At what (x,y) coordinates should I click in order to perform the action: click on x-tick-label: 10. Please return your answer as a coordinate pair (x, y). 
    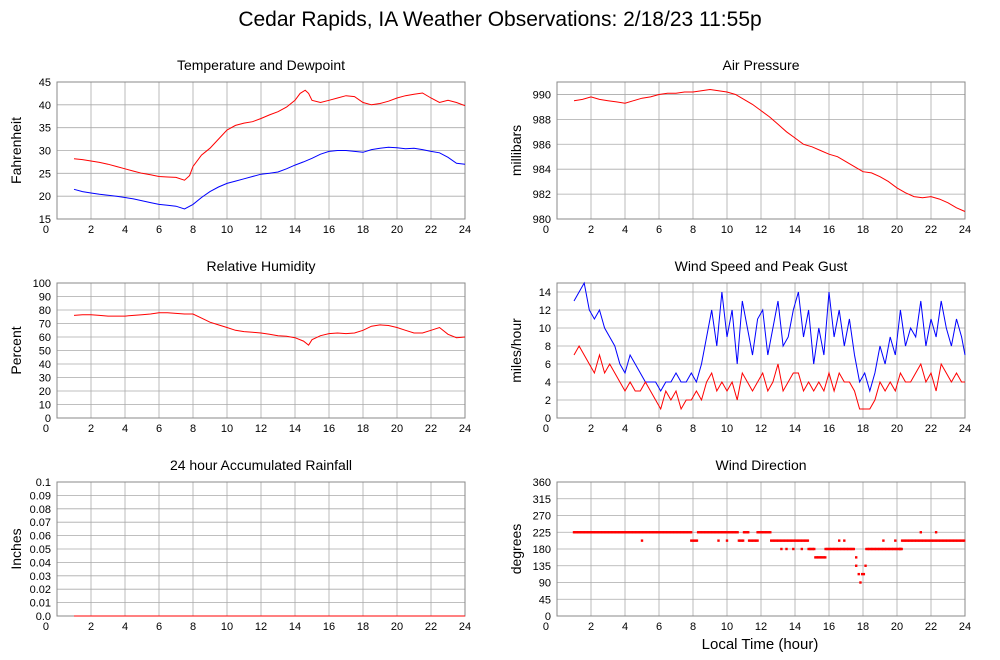
    Looking at the image, I should click on (727, 627).